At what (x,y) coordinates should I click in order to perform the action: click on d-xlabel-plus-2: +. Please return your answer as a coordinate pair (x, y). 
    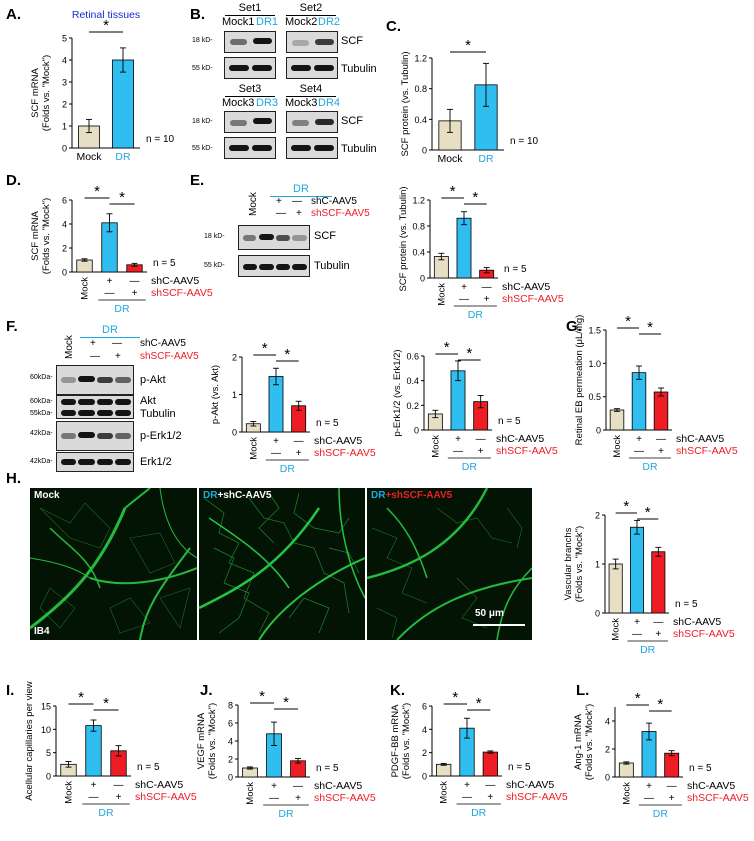
    Looking at the image, I should click on (135, 293).